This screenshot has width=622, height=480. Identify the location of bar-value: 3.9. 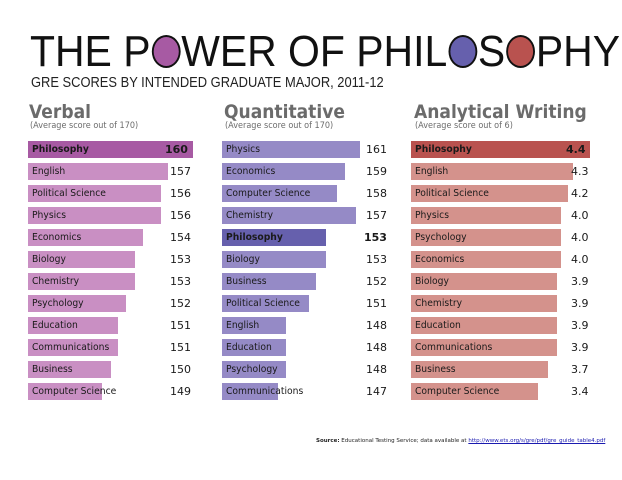
(580, 325).